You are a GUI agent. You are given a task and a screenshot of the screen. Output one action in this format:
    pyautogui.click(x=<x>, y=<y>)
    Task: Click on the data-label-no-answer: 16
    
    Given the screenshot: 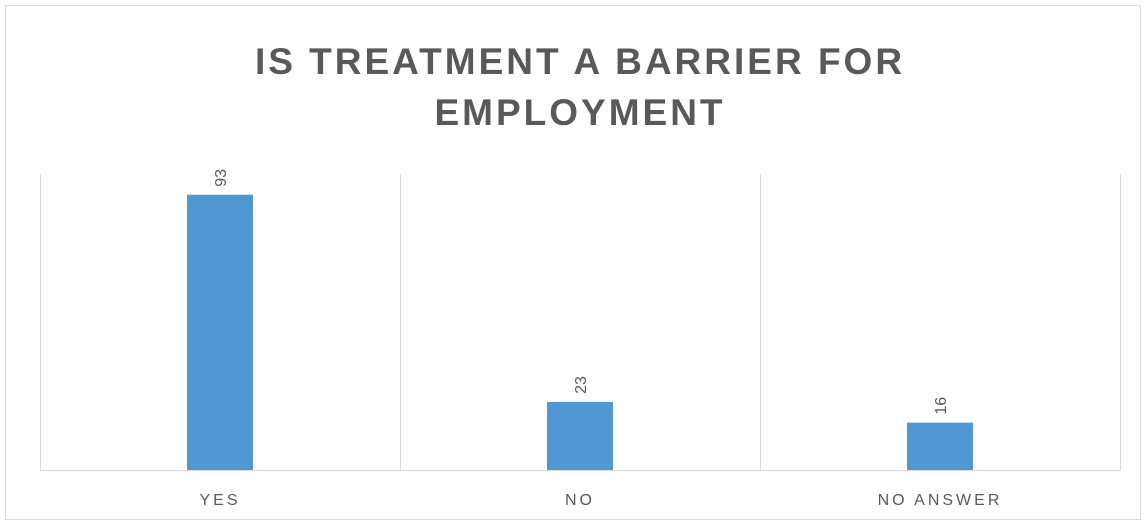 What is the action you would take?
    pyautogui.click(x=941, y=406)
    